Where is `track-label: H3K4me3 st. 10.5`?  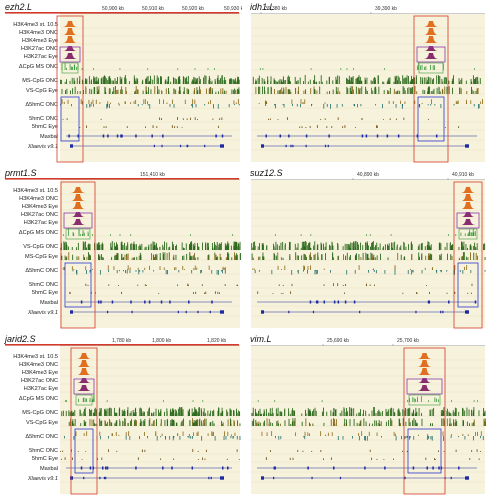 track-label: H3K4me3 st. 10.5 is located at coordinates (35, 191).